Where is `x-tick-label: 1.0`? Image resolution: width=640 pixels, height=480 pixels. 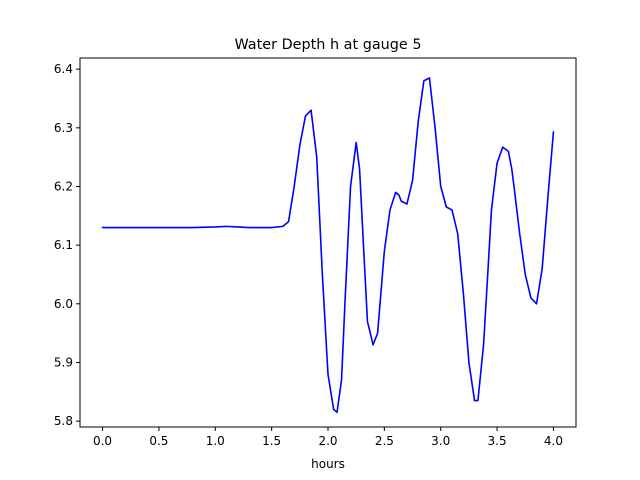
x-tick-label: 1.0 is located at coordinates (215, 441).